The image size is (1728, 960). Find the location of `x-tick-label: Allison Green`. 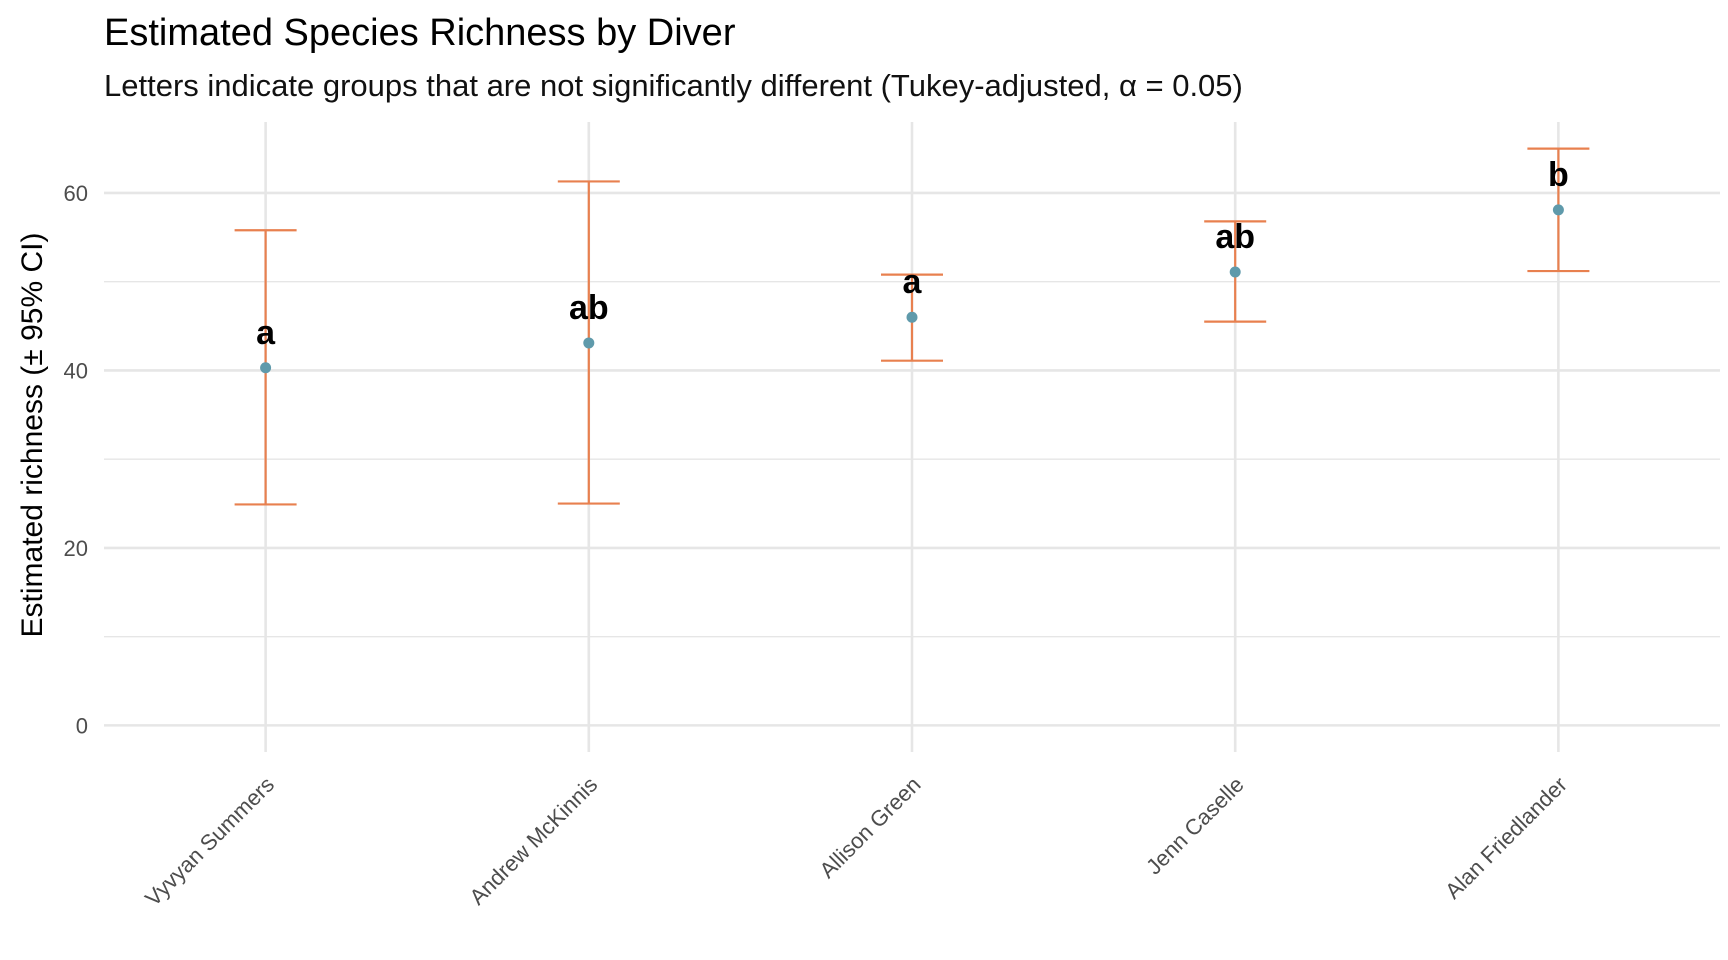

x-tick-label: Allison Green is located at coordinates (869, 827).